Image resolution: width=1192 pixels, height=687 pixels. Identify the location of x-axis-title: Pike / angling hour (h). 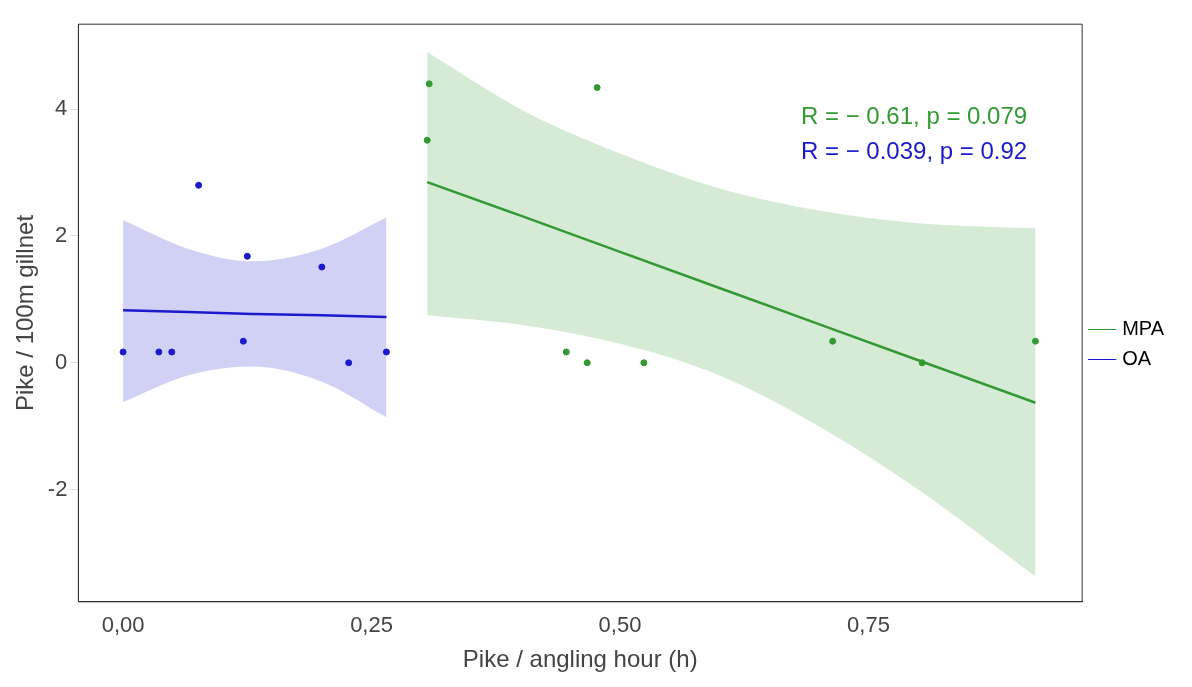
(580, 659).